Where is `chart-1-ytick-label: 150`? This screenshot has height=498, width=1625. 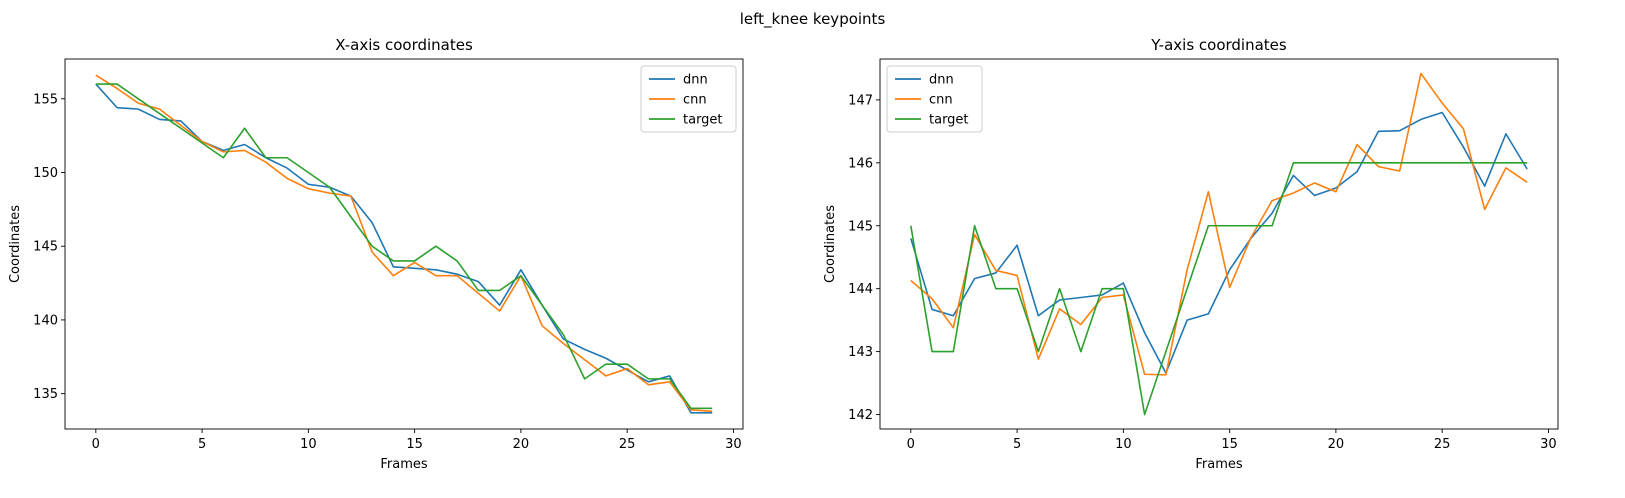
chart-1-ytick-label: 150 is located at coordinates (45, 173).